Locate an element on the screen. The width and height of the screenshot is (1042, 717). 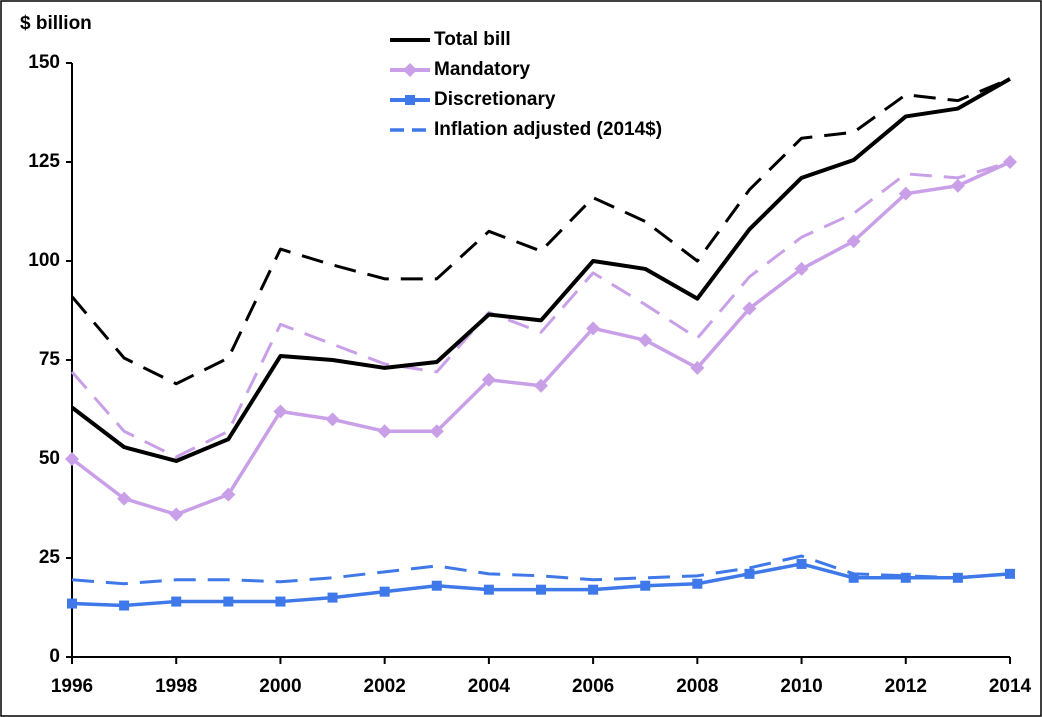
x-tick-label: 2004 is located at coordinates (489, 686).